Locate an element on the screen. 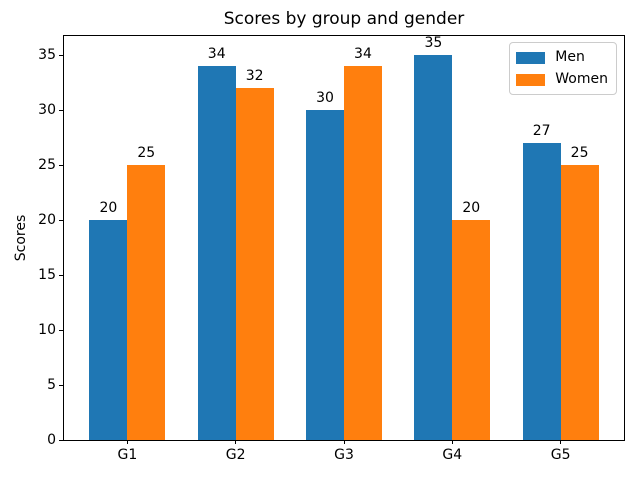 Image resolution: width=640 pixels, height=480 pixels. y-tick-label: 35 is located at coordinates (47, 55).